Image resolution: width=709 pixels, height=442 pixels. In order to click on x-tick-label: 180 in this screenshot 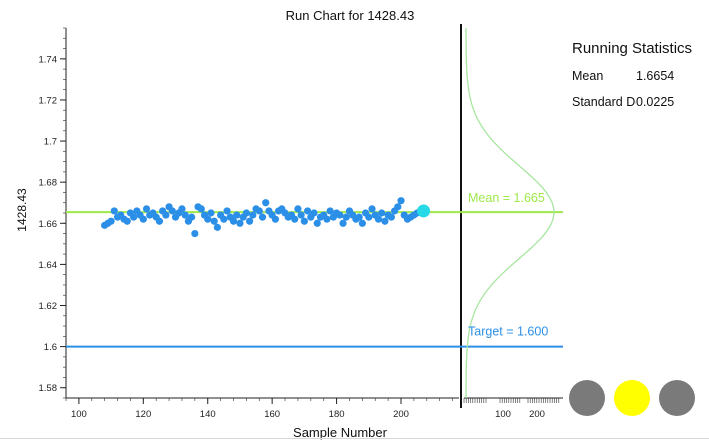, I will do `click(337, 414)`.